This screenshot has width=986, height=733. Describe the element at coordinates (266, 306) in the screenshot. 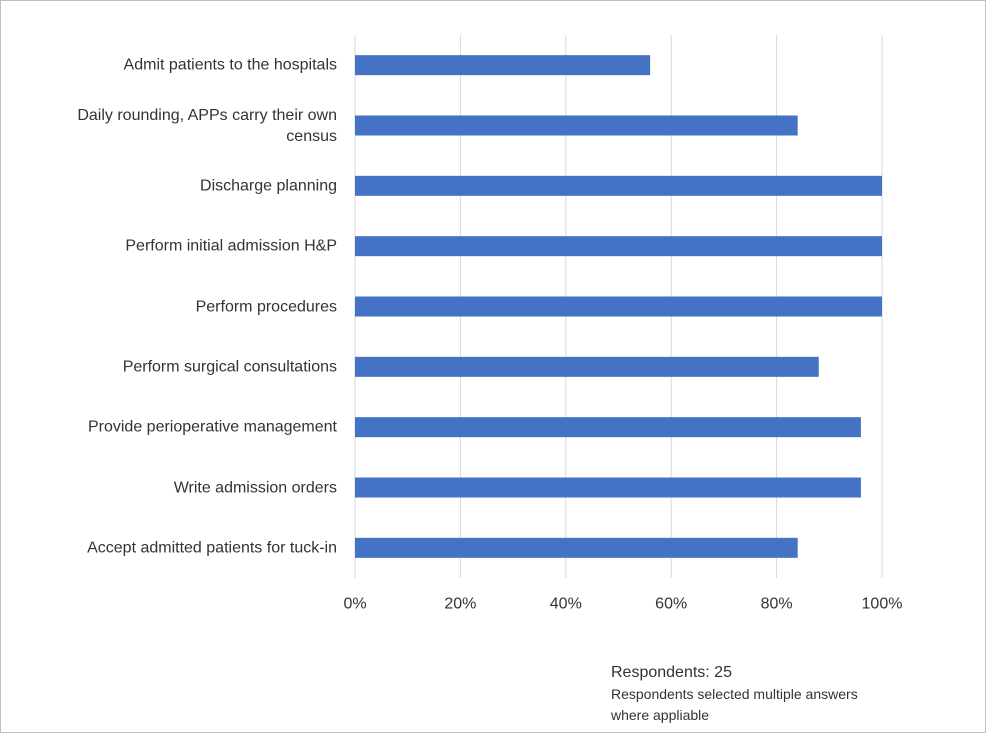

I see `y-tick-label: Perform procedures` at that location.